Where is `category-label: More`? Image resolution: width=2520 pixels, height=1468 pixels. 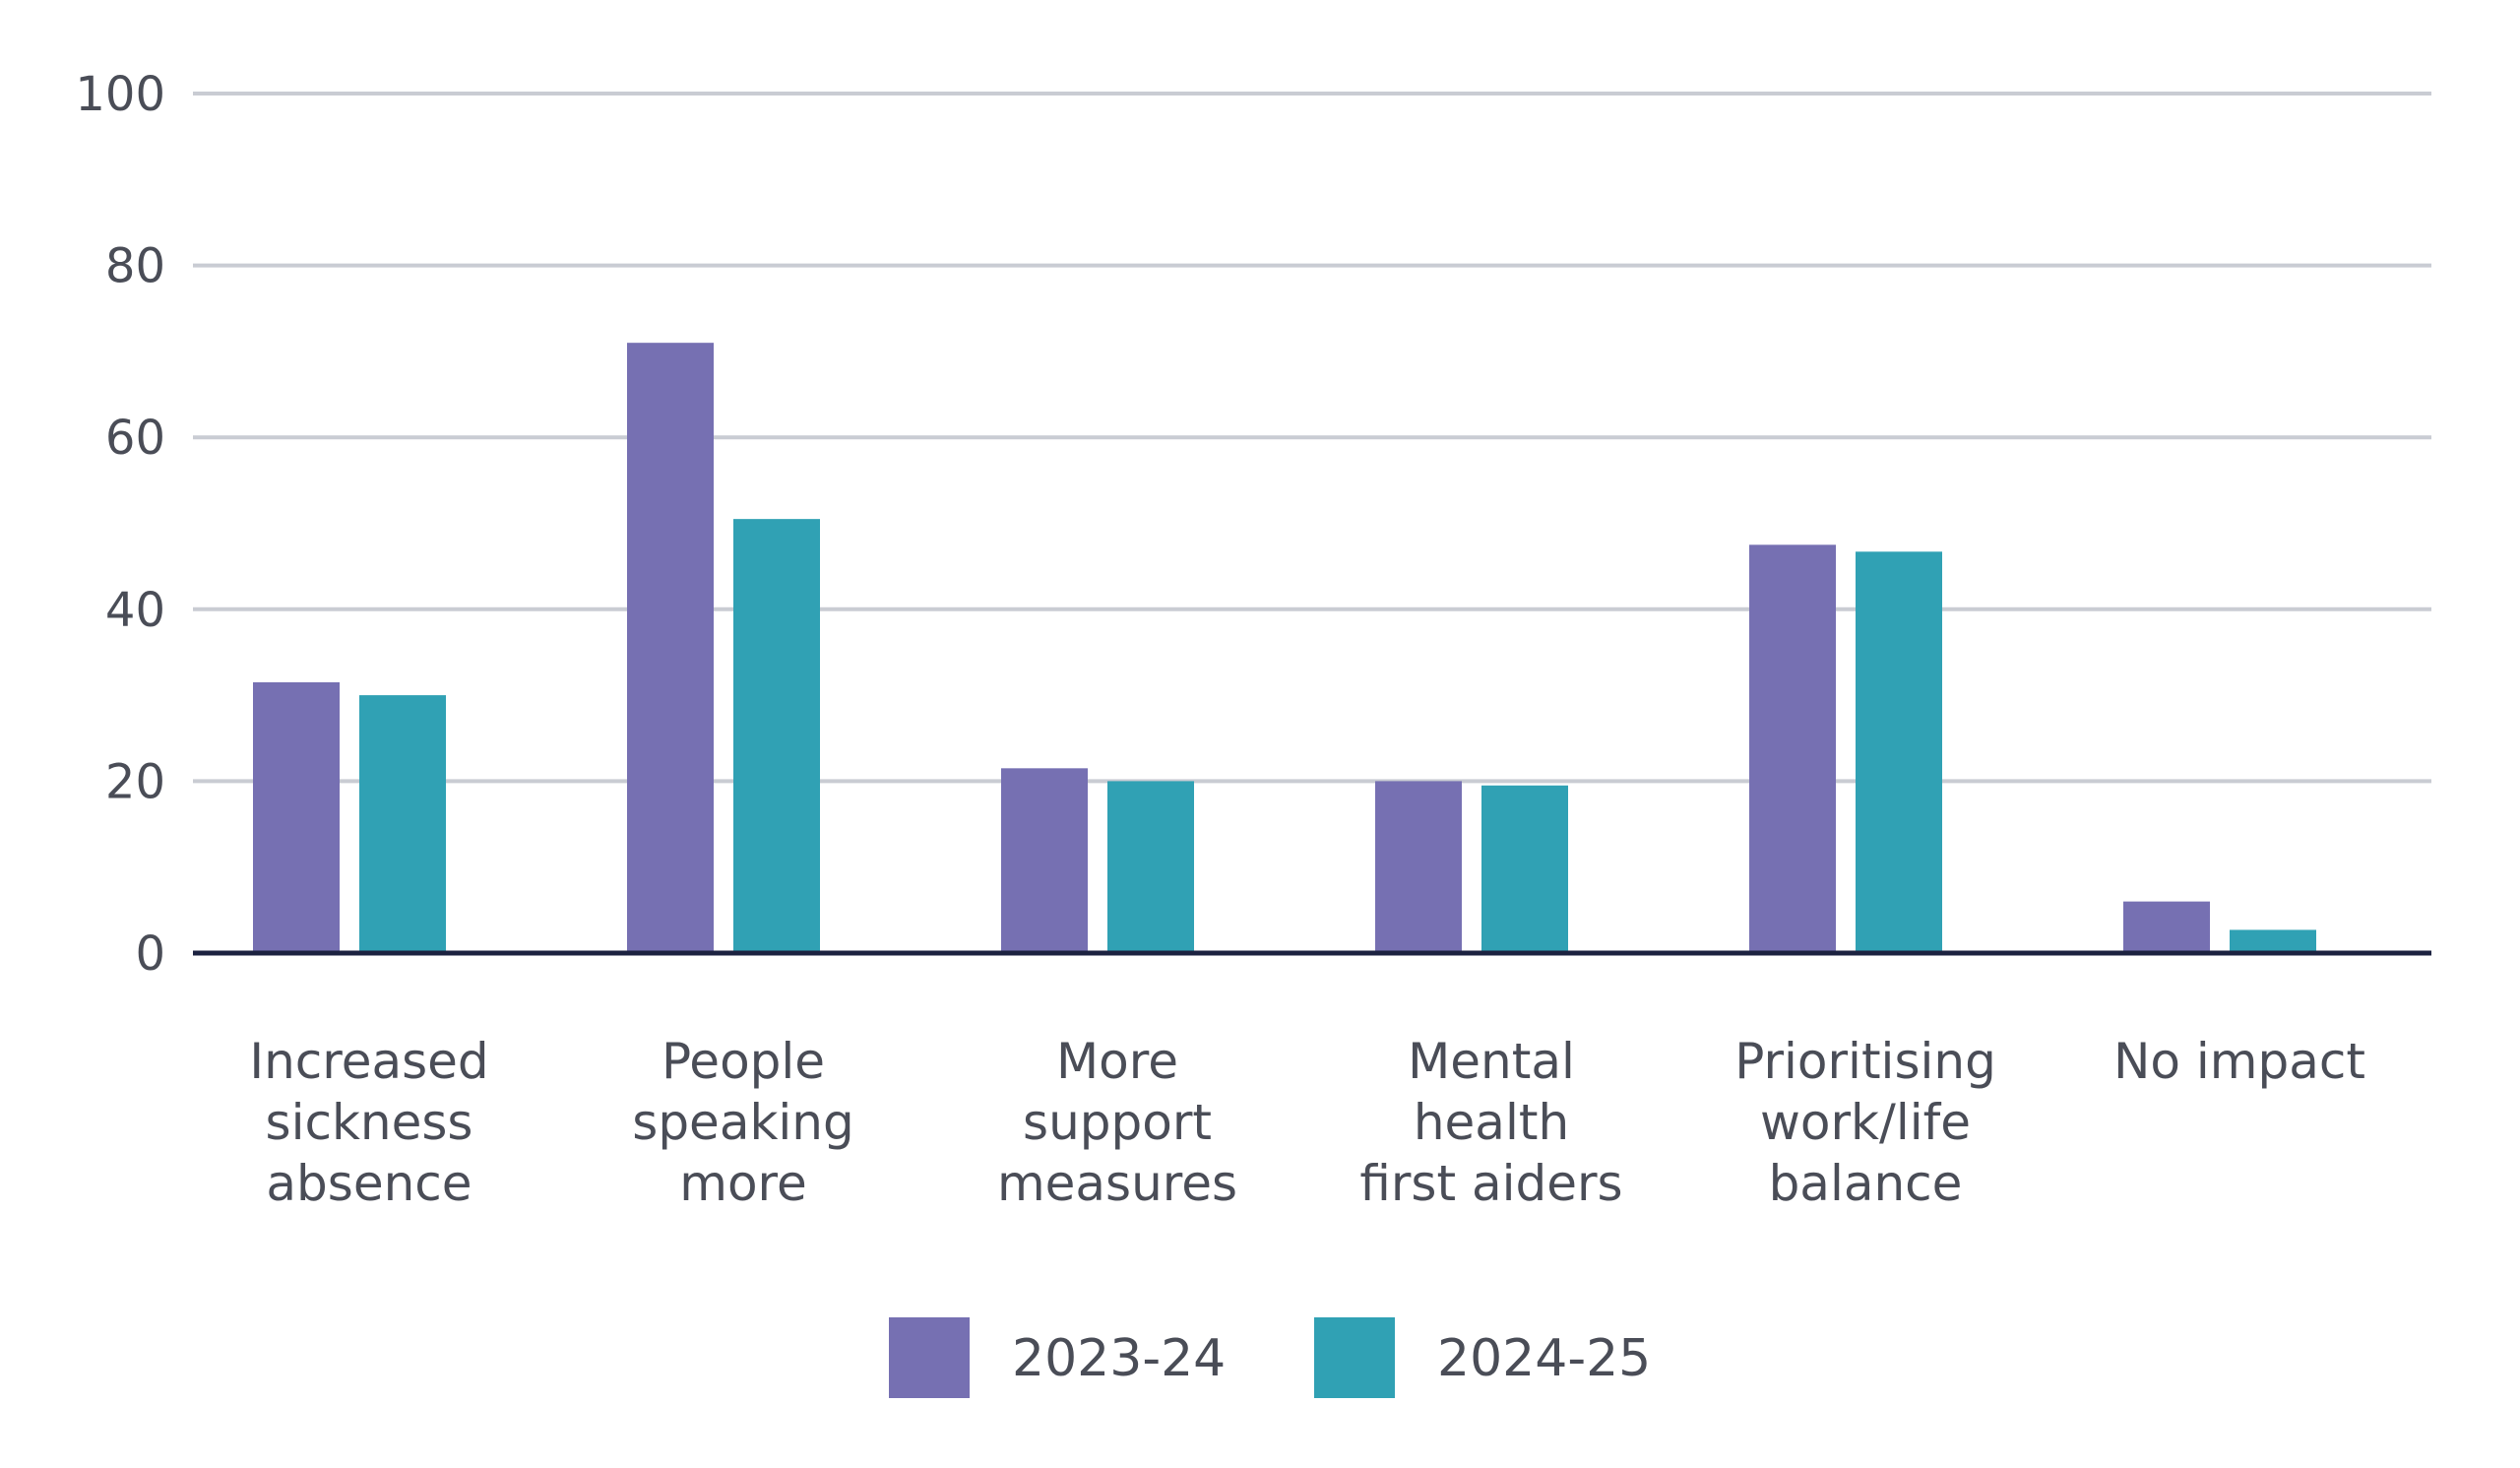 category-label: More is located at coordinates (1117, 1062).